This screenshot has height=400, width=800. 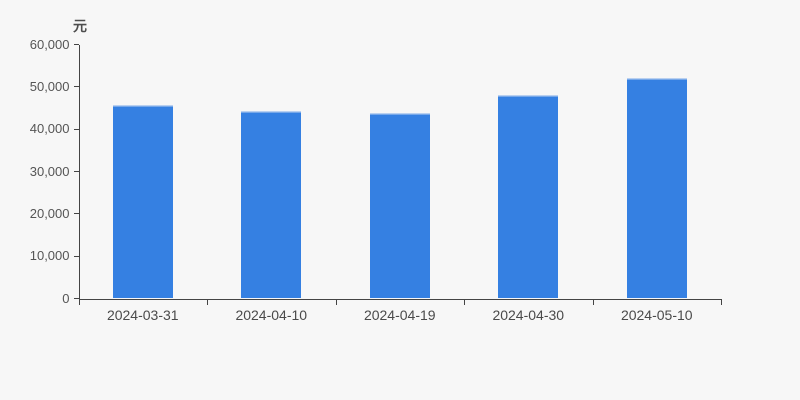 I want to click on y-axis-tick-label: 40,000, so click(x=49, y=129).